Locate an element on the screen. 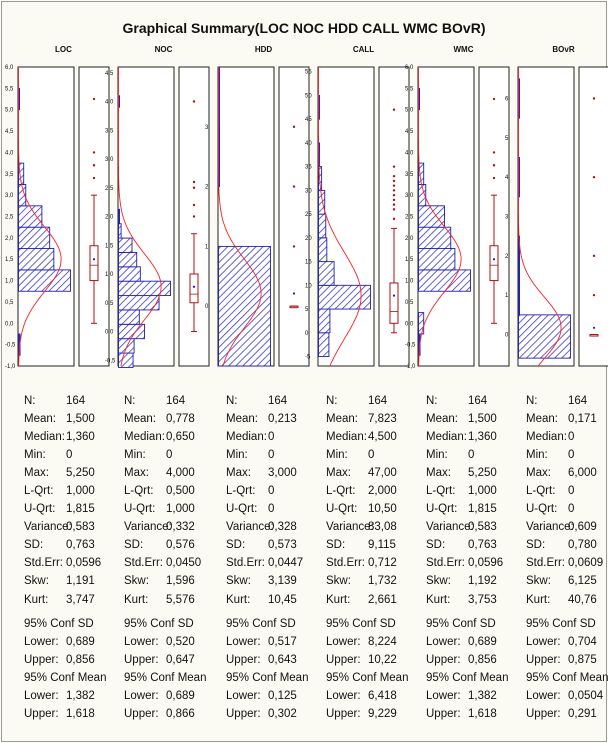 The image size is (608, 743). stat-value: 3,753 is located at coordinates (482, 599).